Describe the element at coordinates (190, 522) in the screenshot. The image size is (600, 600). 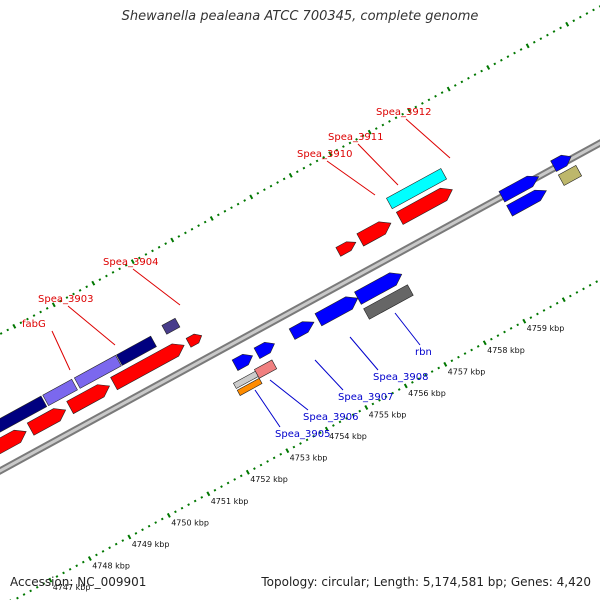
I see `tick-label: 4750 kbp` at that location.